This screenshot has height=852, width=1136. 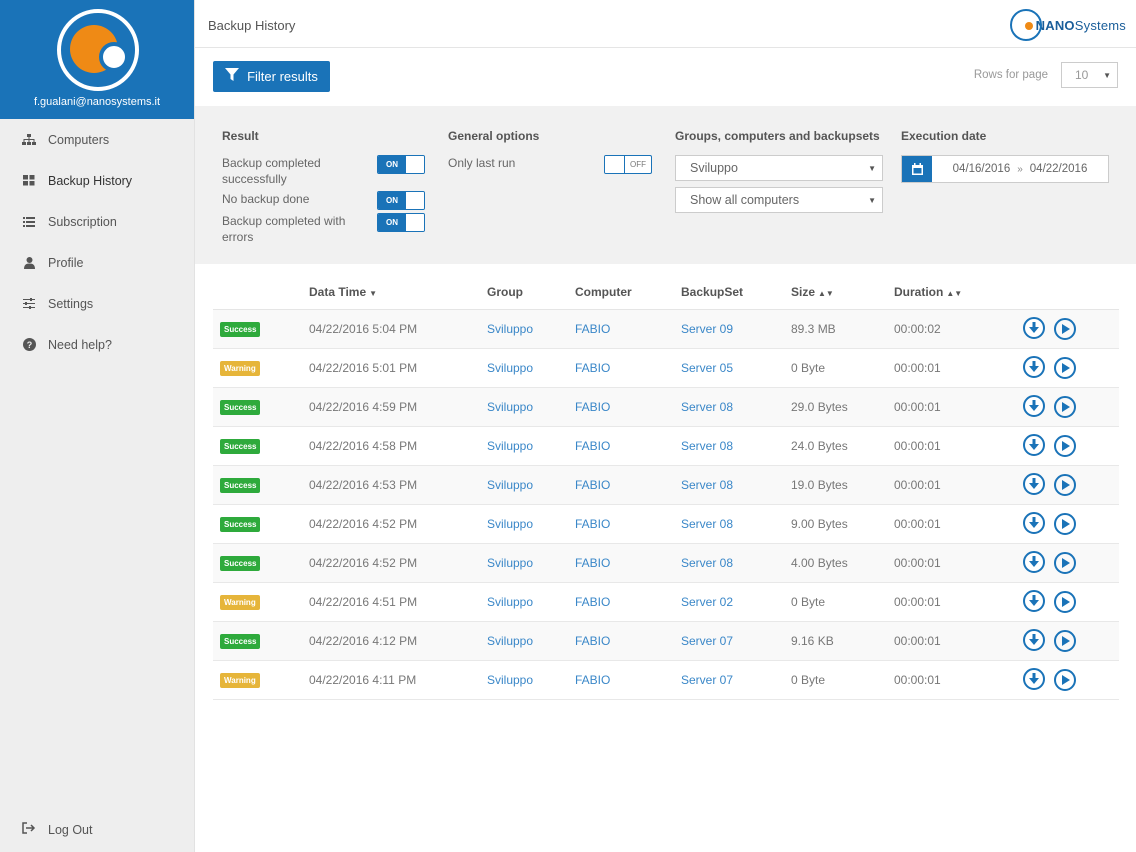 I want to click on user-email: f.gualani@nanosystems.it, so click(x=97, y=102).